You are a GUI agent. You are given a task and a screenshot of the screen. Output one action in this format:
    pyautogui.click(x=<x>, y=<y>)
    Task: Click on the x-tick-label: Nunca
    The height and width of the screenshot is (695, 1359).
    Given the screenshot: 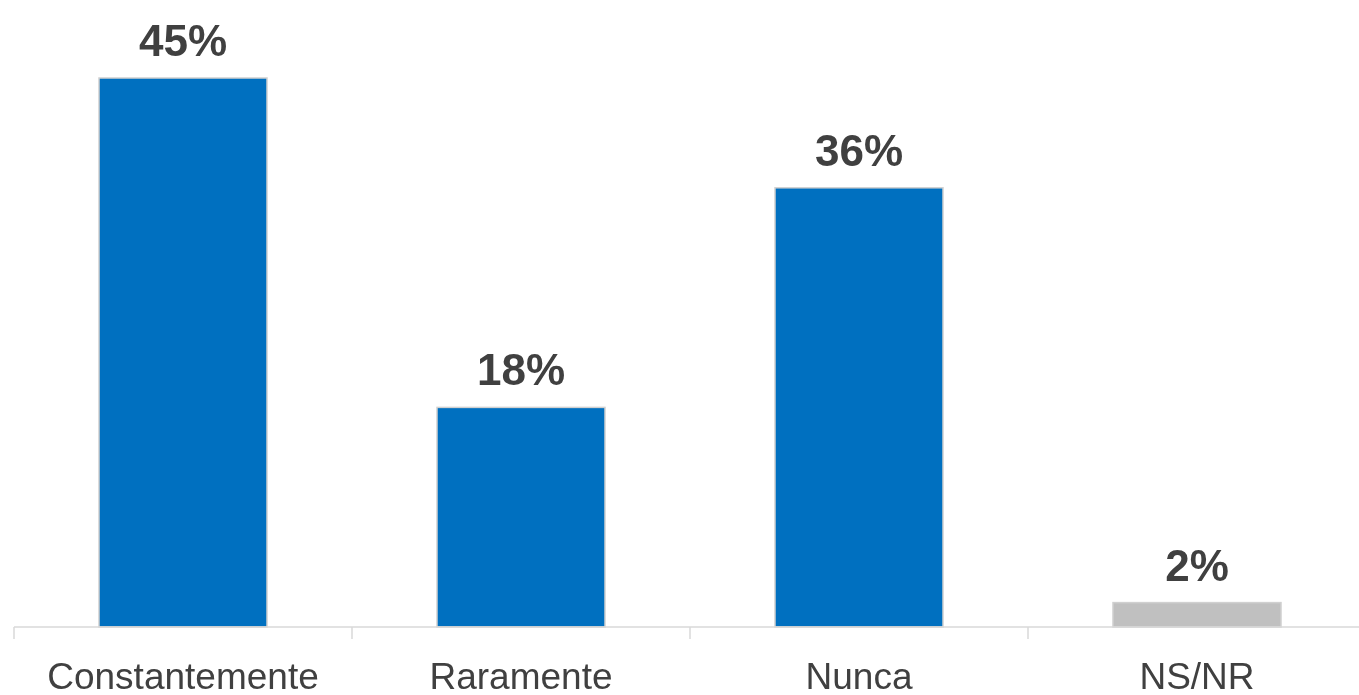 What is the action you would take?
    pyautogui.click(x=859, y=675)
    